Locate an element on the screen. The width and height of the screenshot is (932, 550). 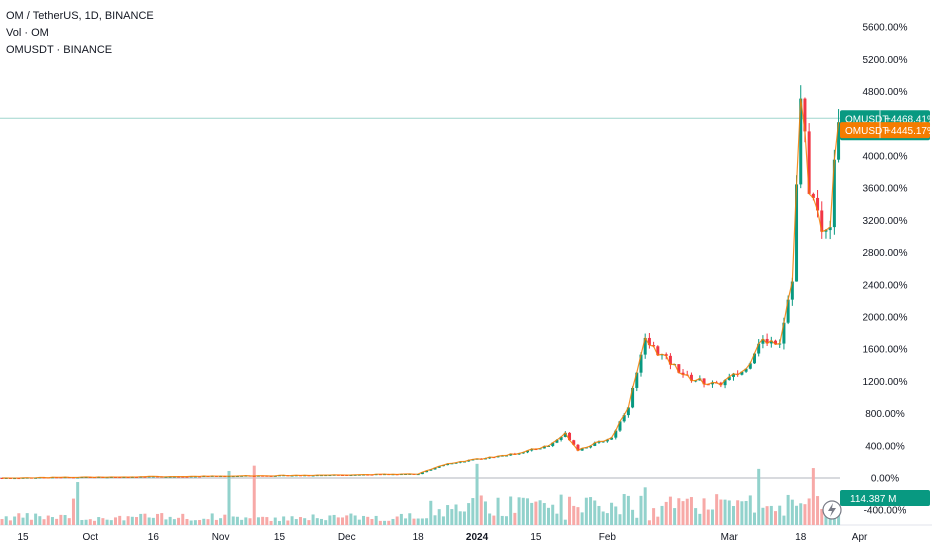
x-tick-label: Apr is located at coordinates (860, 537).